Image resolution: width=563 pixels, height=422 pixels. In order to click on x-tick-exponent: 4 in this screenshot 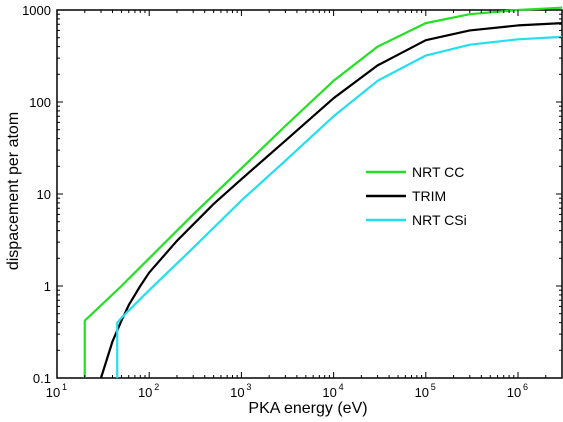, I will do `click(341, 387)`.